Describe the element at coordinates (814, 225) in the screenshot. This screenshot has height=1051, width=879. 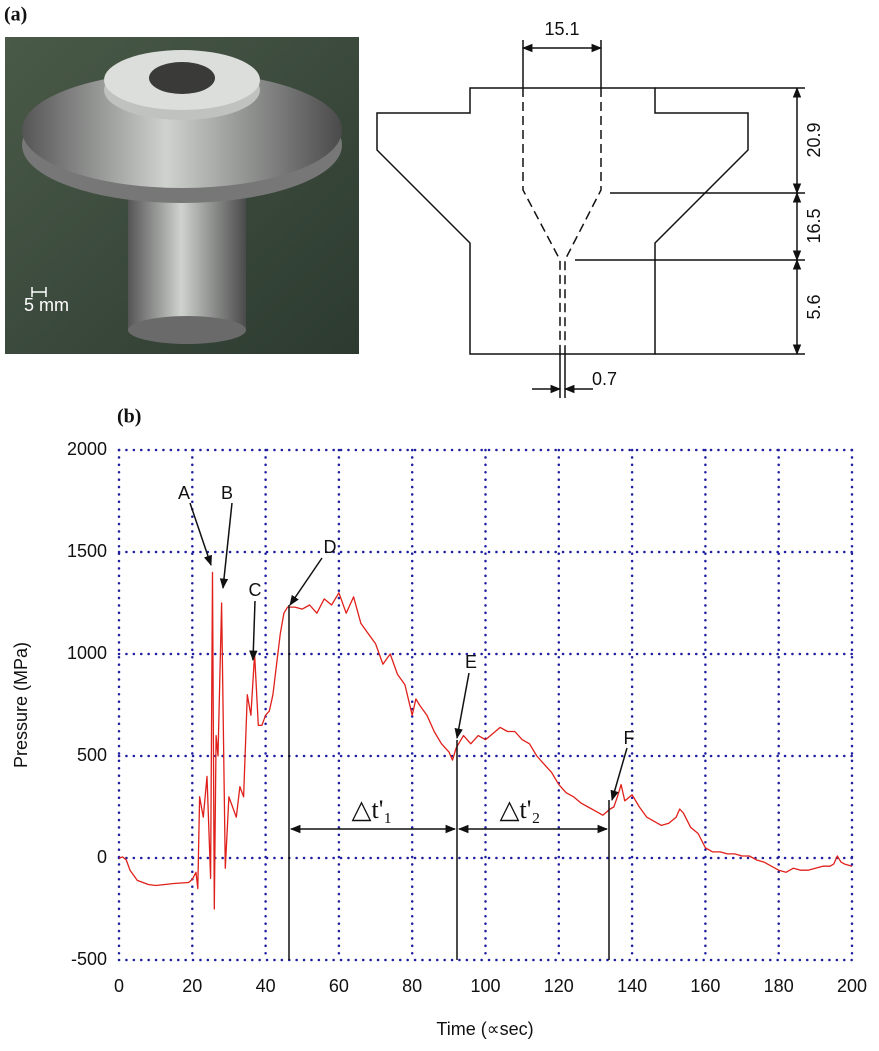
I see `dimension-label: 16.5` at that location.